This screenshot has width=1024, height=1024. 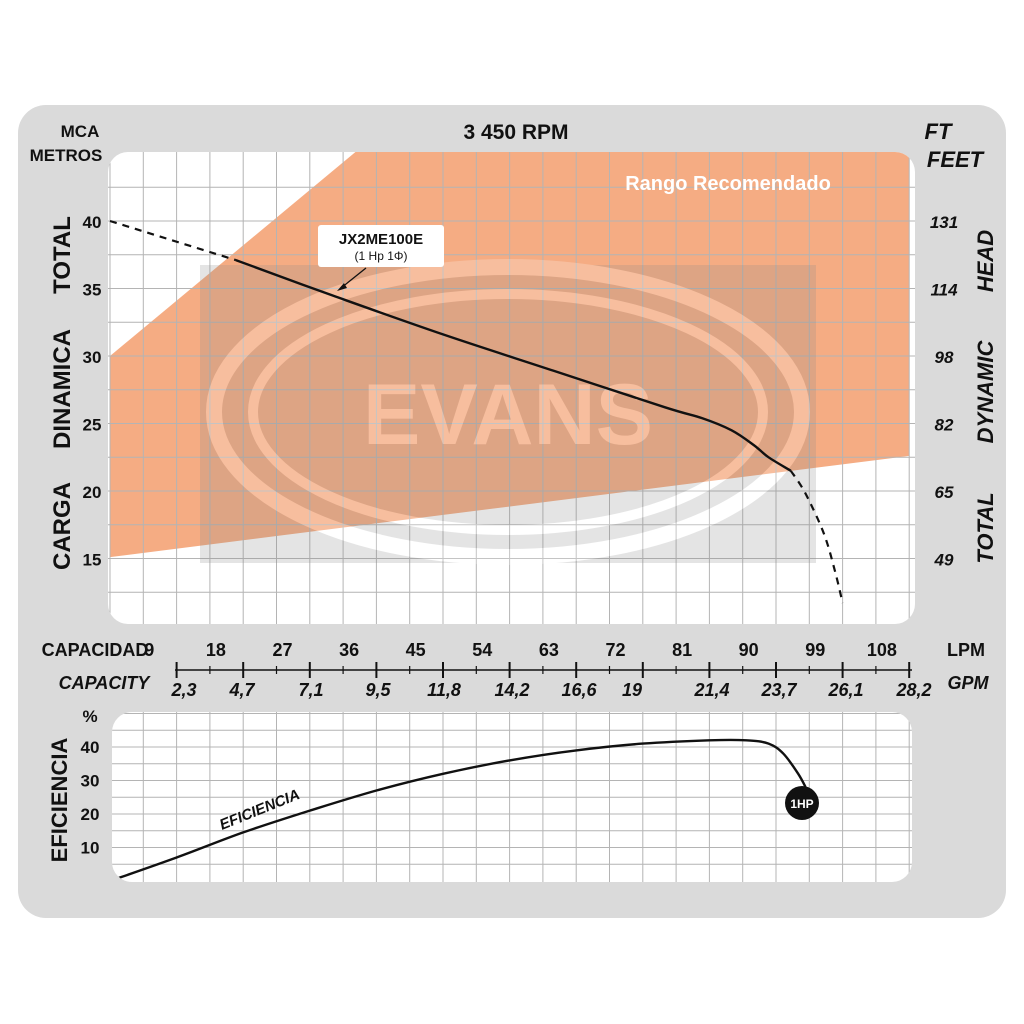 What do you see at coordinates (985, 261) in the screenshot?
I see `right-axis-title-head: HEAD` at bounding box center [985, 261].